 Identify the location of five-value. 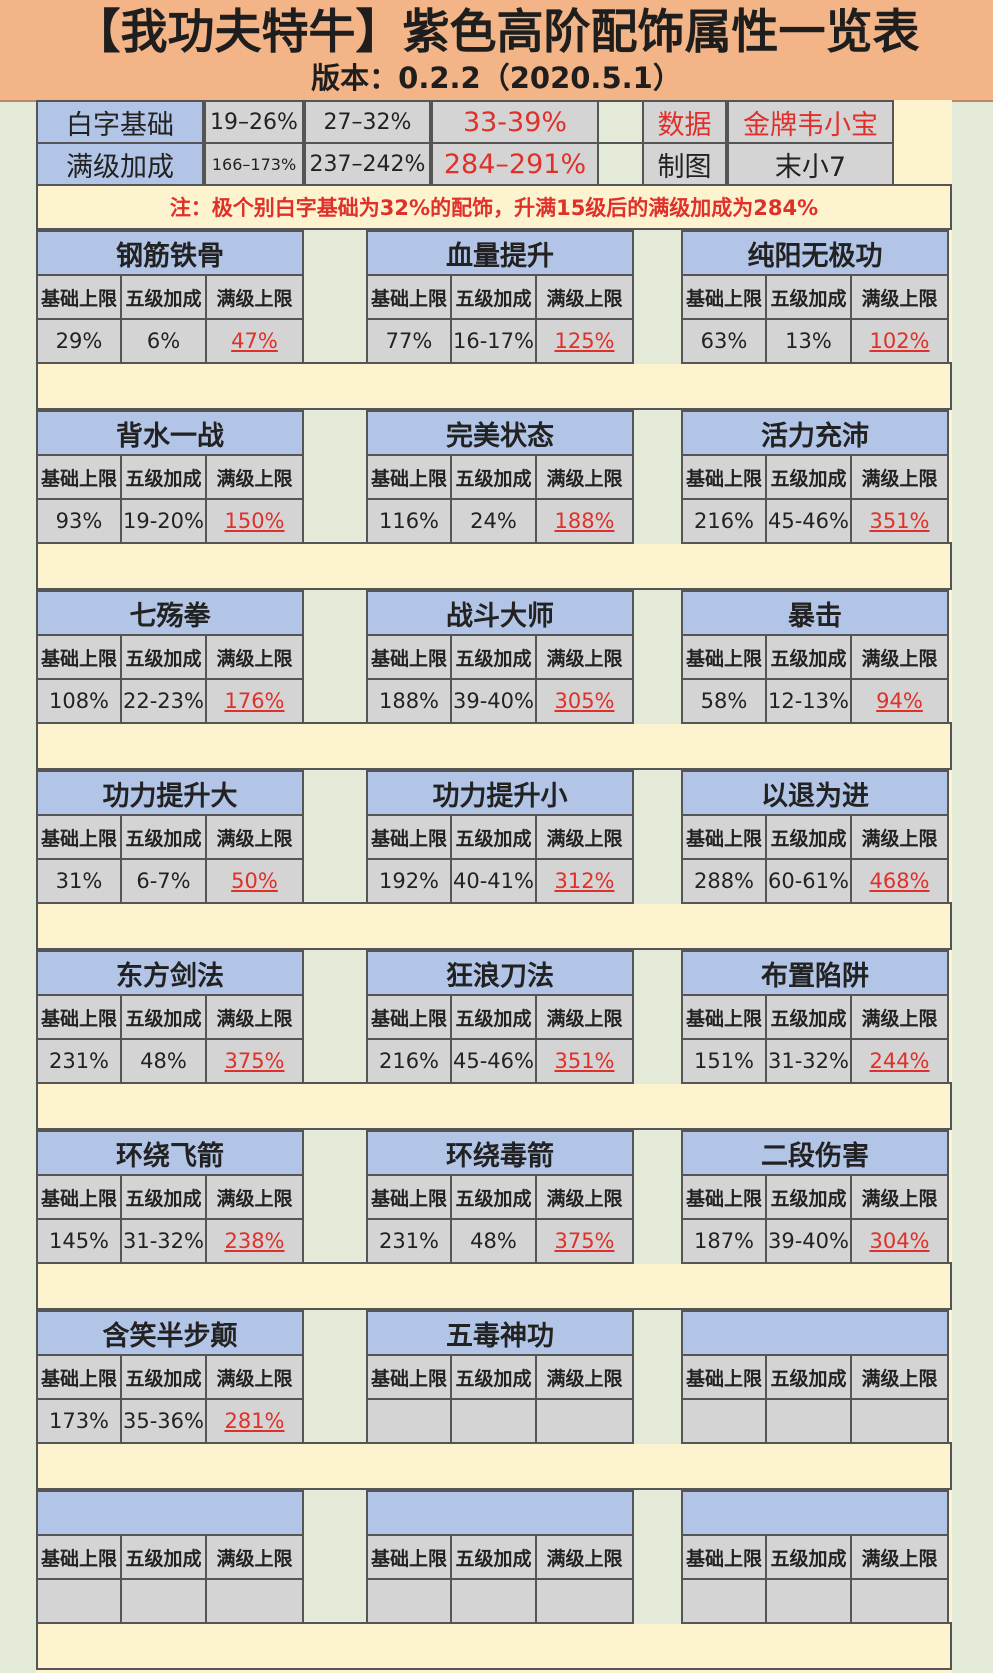
(163, 1601).